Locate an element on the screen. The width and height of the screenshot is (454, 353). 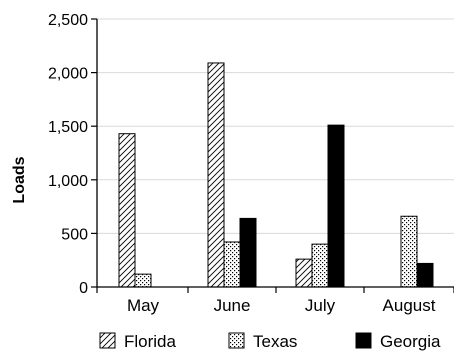
bar-florida-june is located at coordinates (216, 175).